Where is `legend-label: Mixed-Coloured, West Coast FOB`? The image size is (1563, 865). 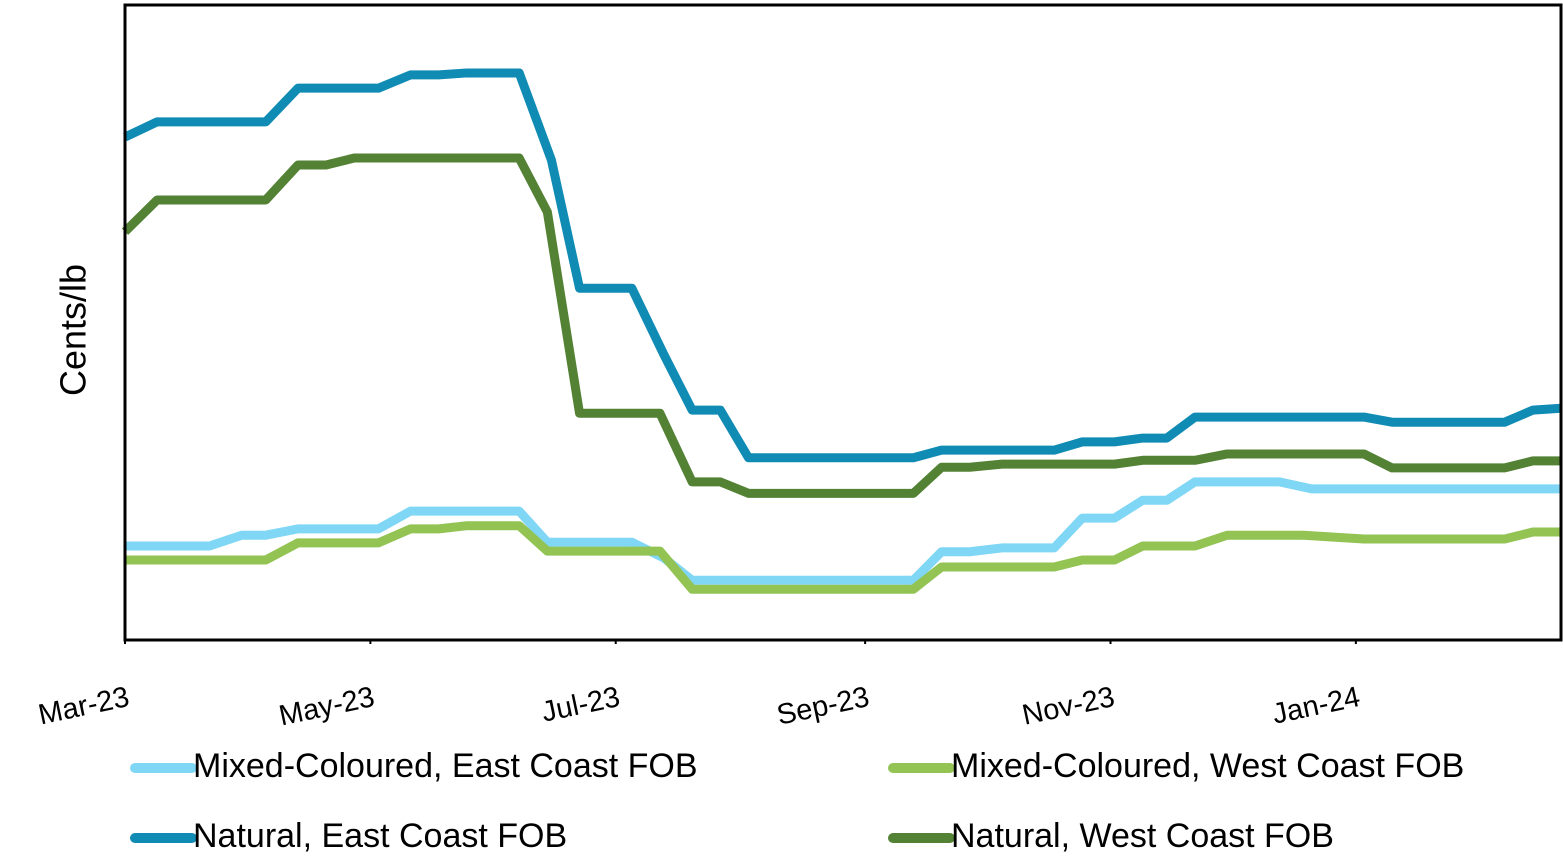 legend-label: Mixed-Coloured, West Coast FOB is located at coordinates (1207, 766).